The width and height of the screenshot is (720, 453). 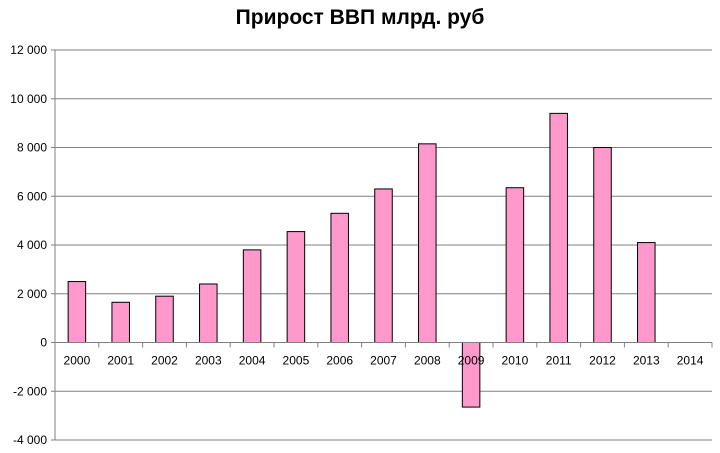 What do you see at coordinates (164, 361) in the screenshot?
I see `x-tick-label: 2002` at bounding box center [164, 361].